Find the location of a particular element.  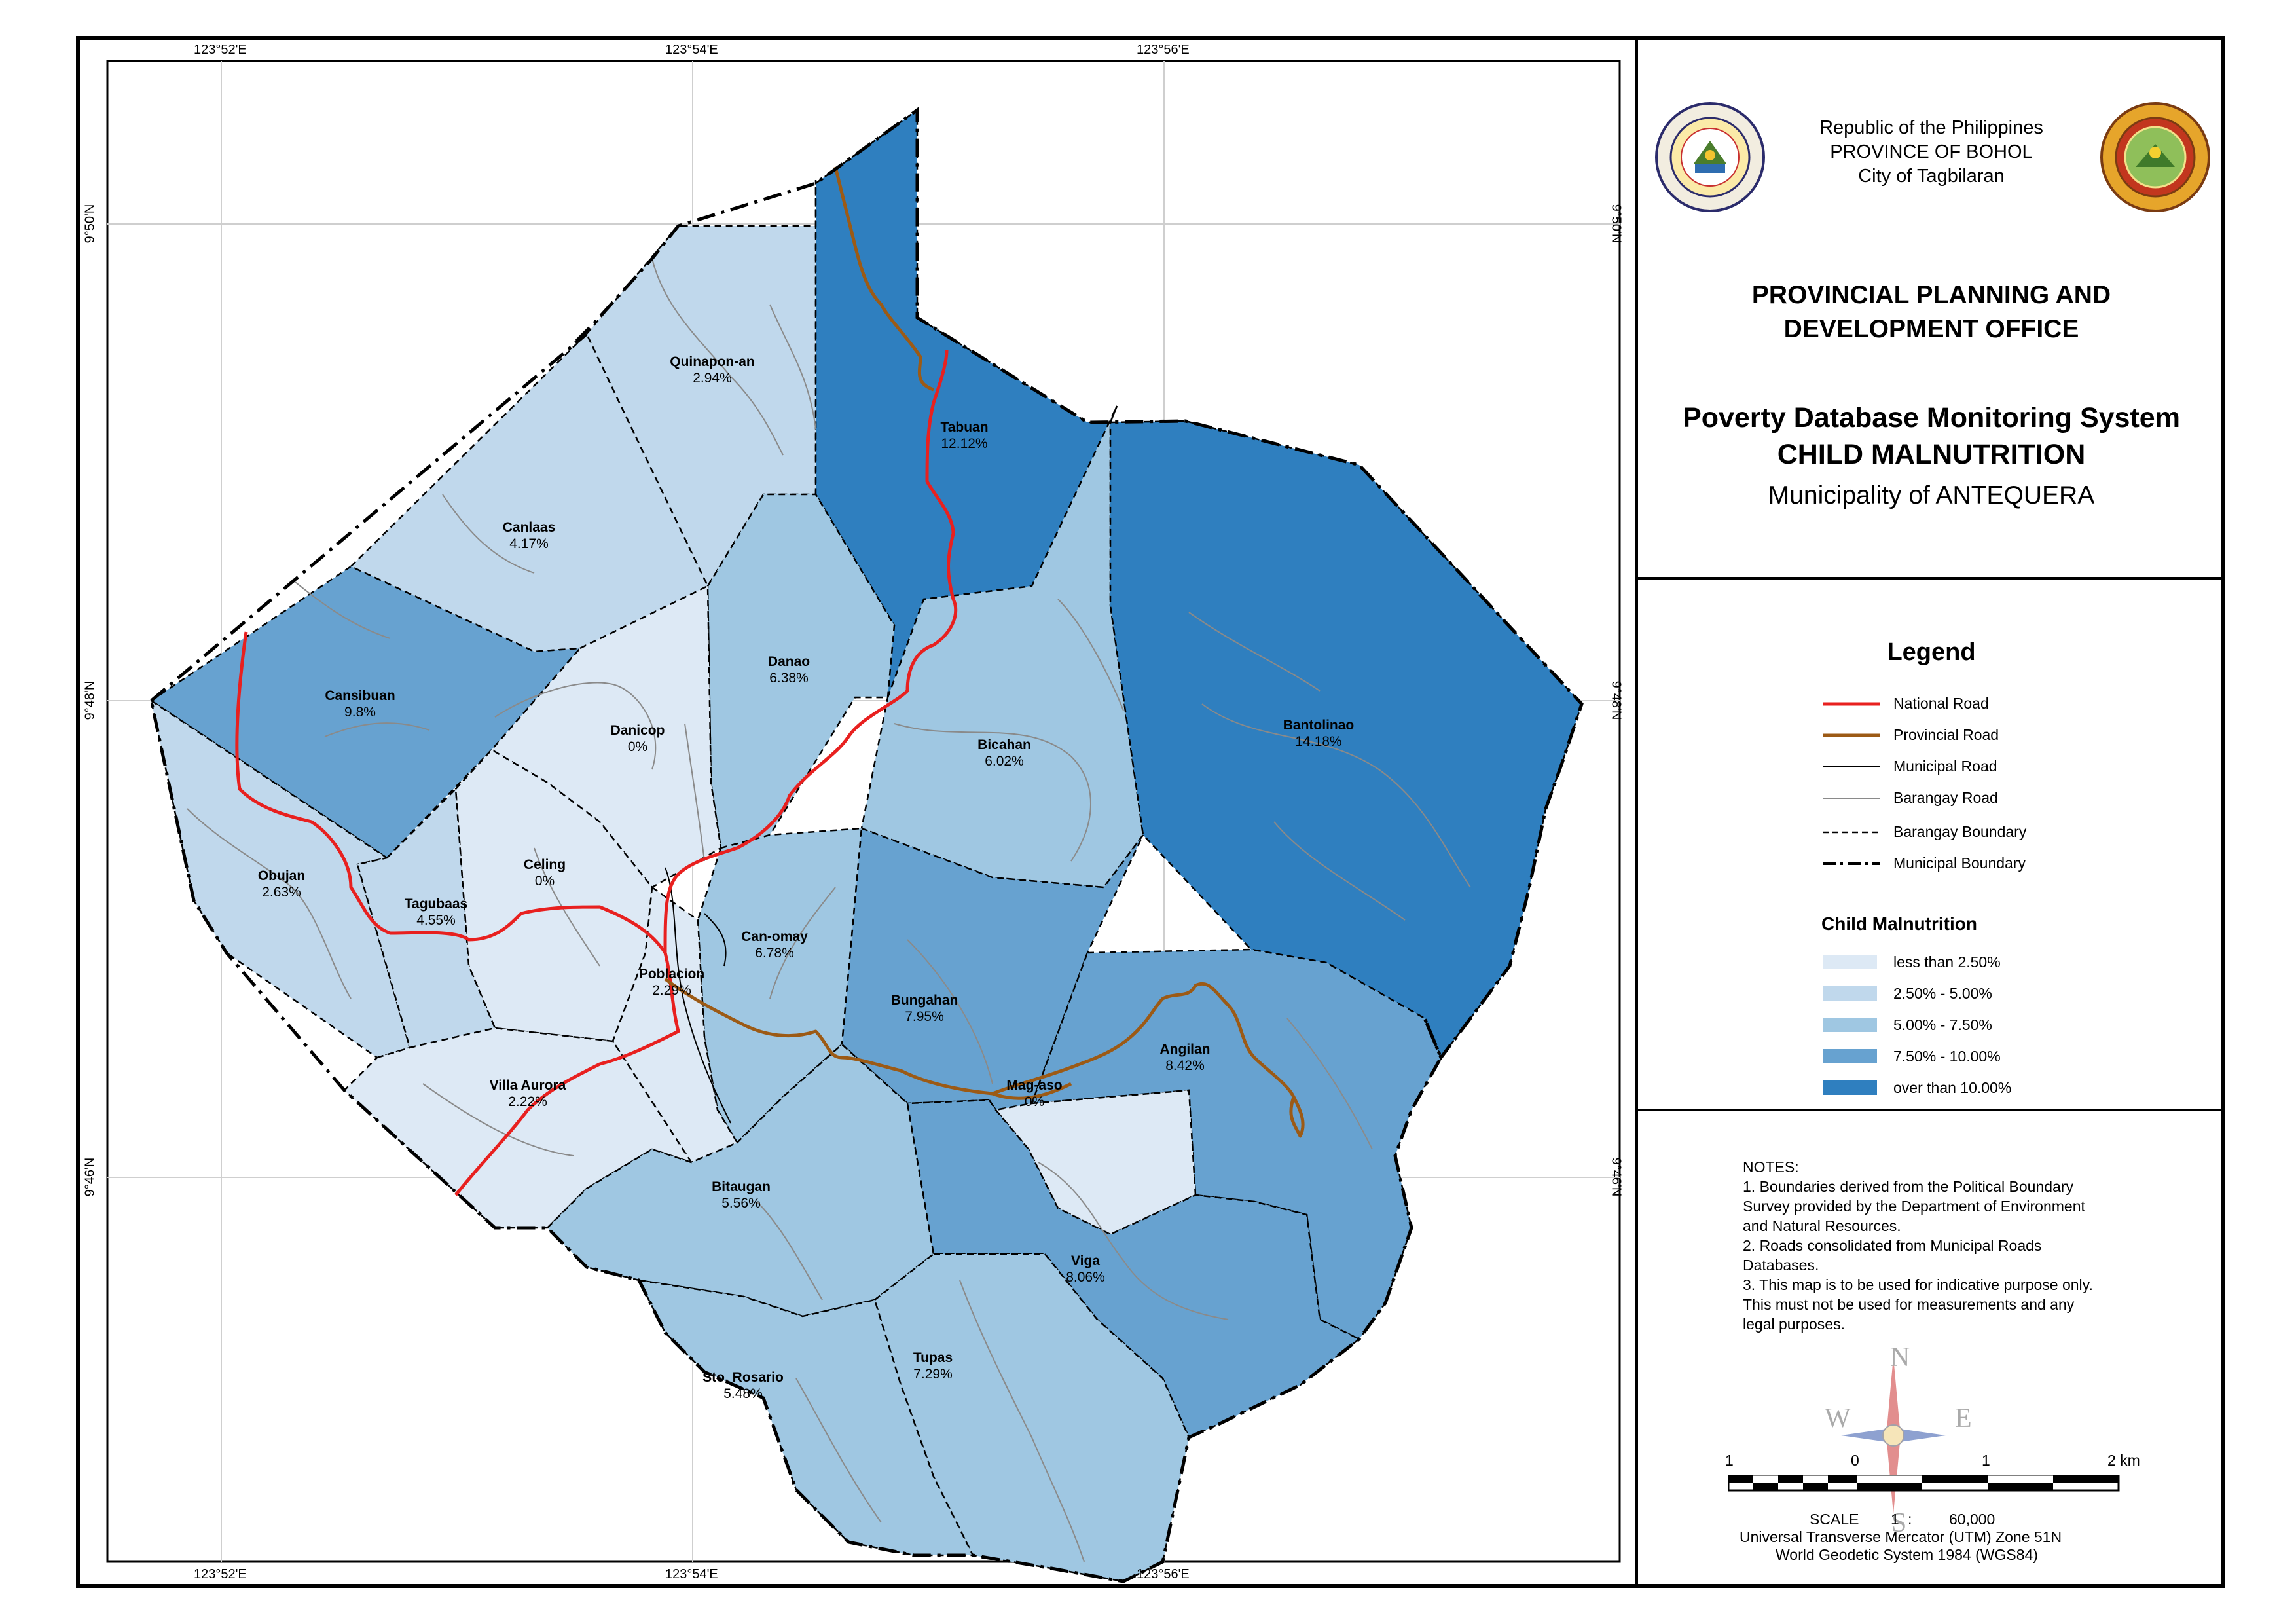

barangay-label: Quinapon-an 2.94% is located at coordinates (712, 370).